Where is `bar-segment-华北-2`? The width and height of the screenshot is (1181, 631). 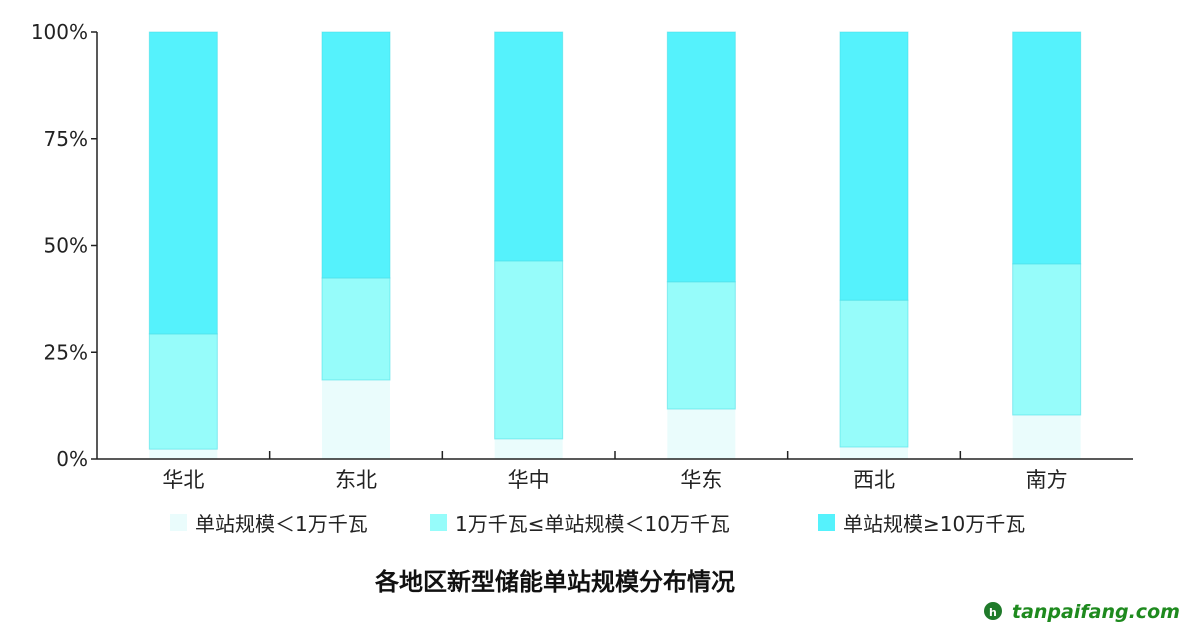
bar-segment-华北-2 is located at coordinates (183, 183).